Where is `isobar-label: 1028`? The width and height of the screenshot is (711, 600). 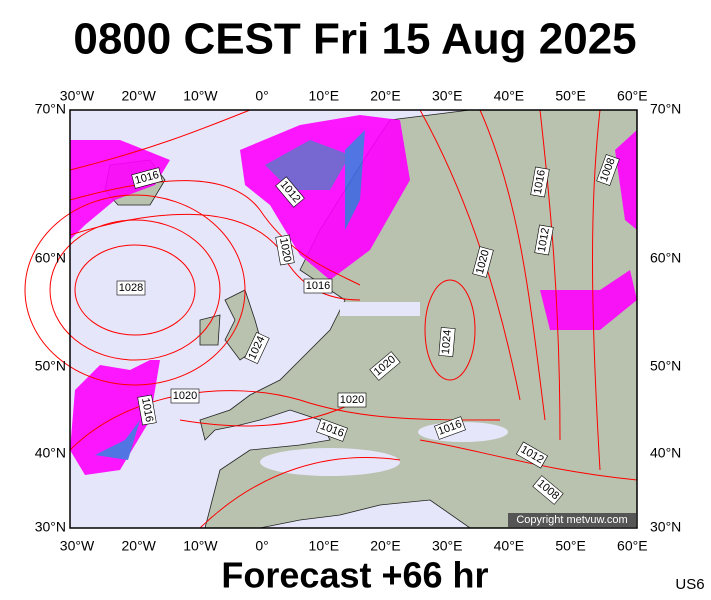
isobar-label: 1028 is located at coordinates (131, 288).